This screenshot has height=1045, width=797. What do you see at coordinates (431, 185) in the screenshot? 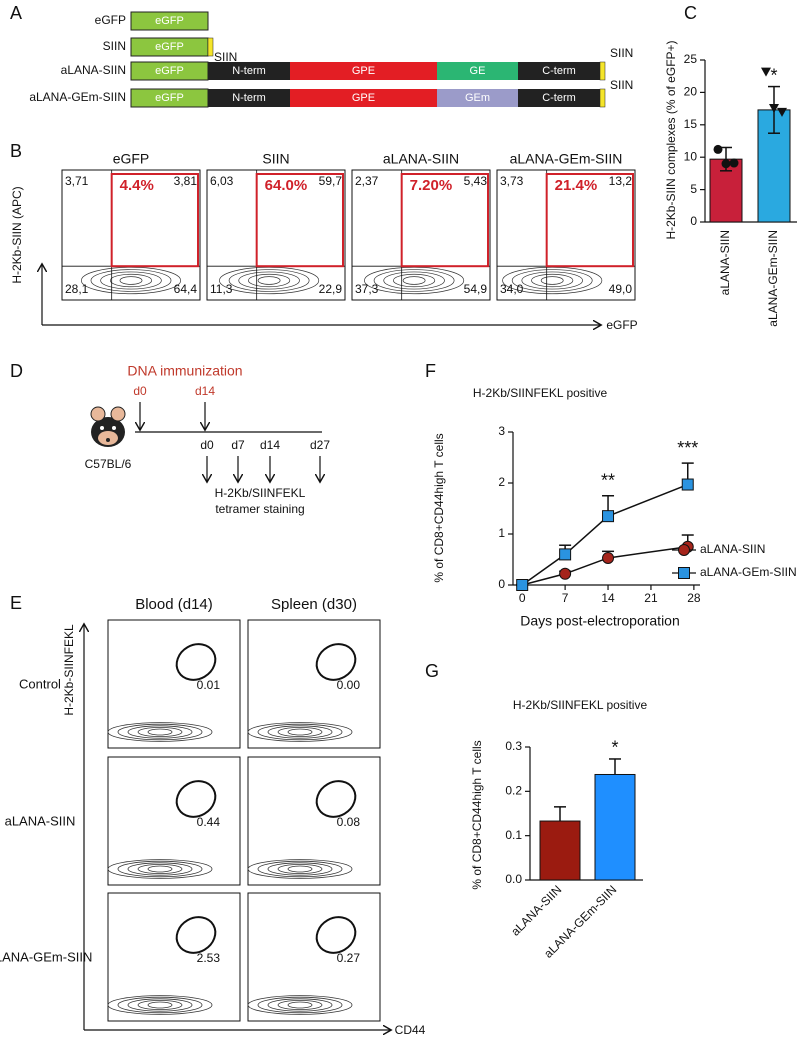
I see `gate-value: 7.20%` at bounding box center [431, 185].